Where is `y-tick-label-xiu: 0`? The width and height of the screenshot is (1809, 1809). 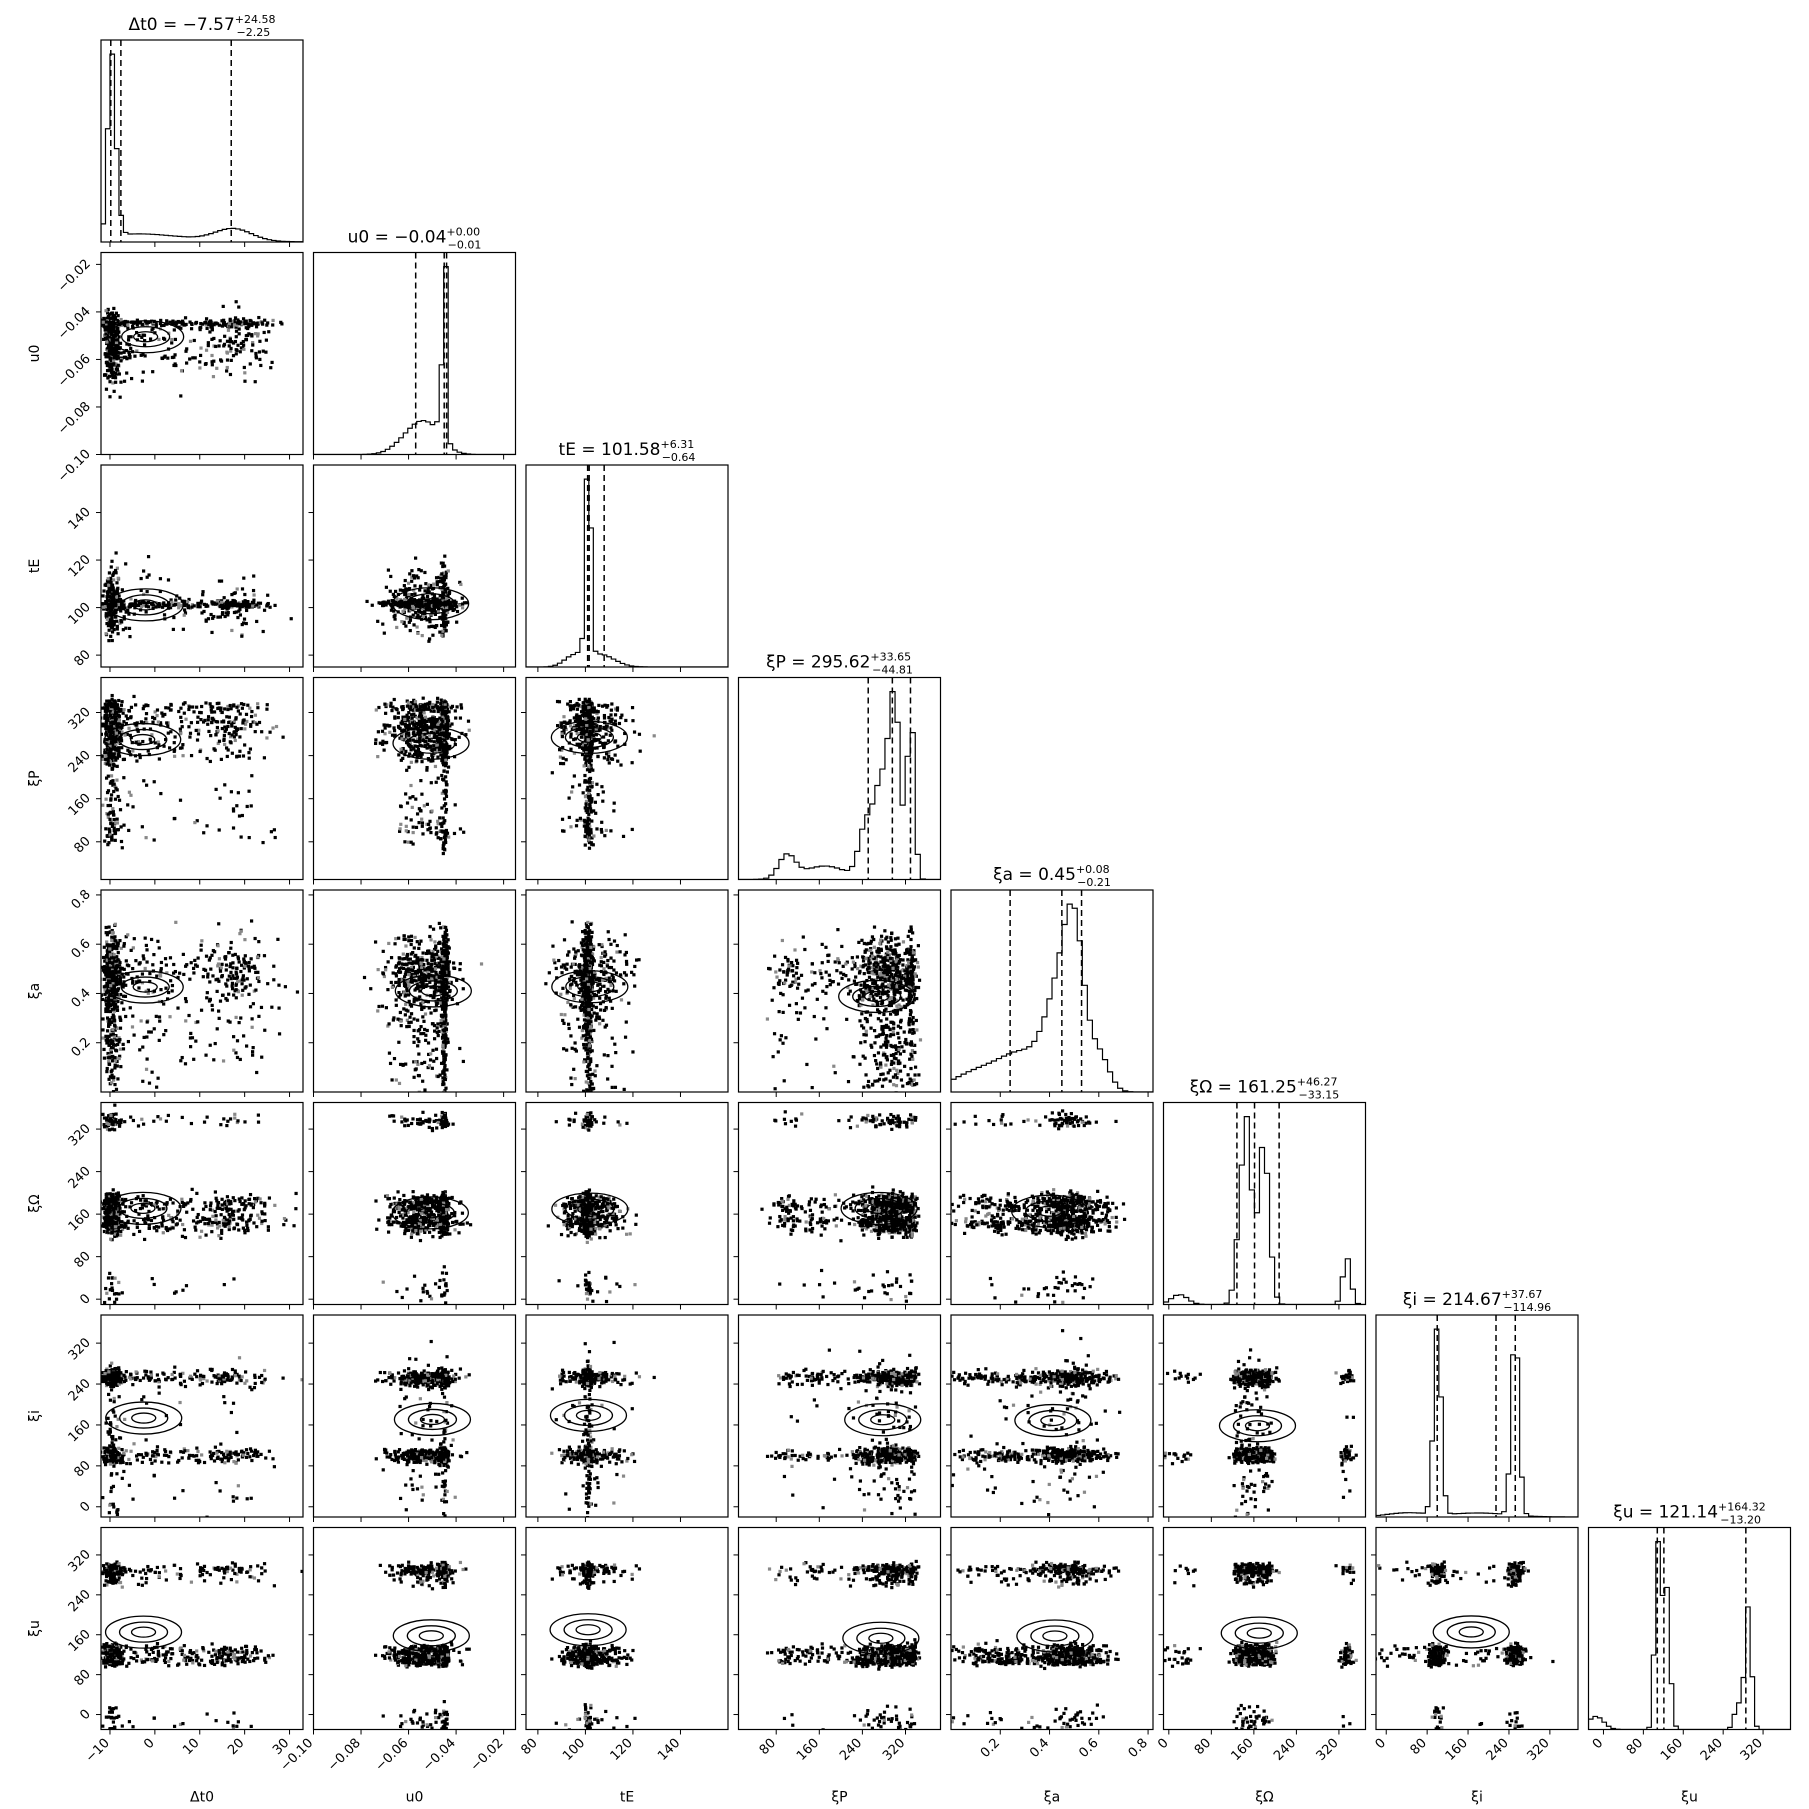
y-tick-label-xiu: 0 is located at coordinates (85, 1715).